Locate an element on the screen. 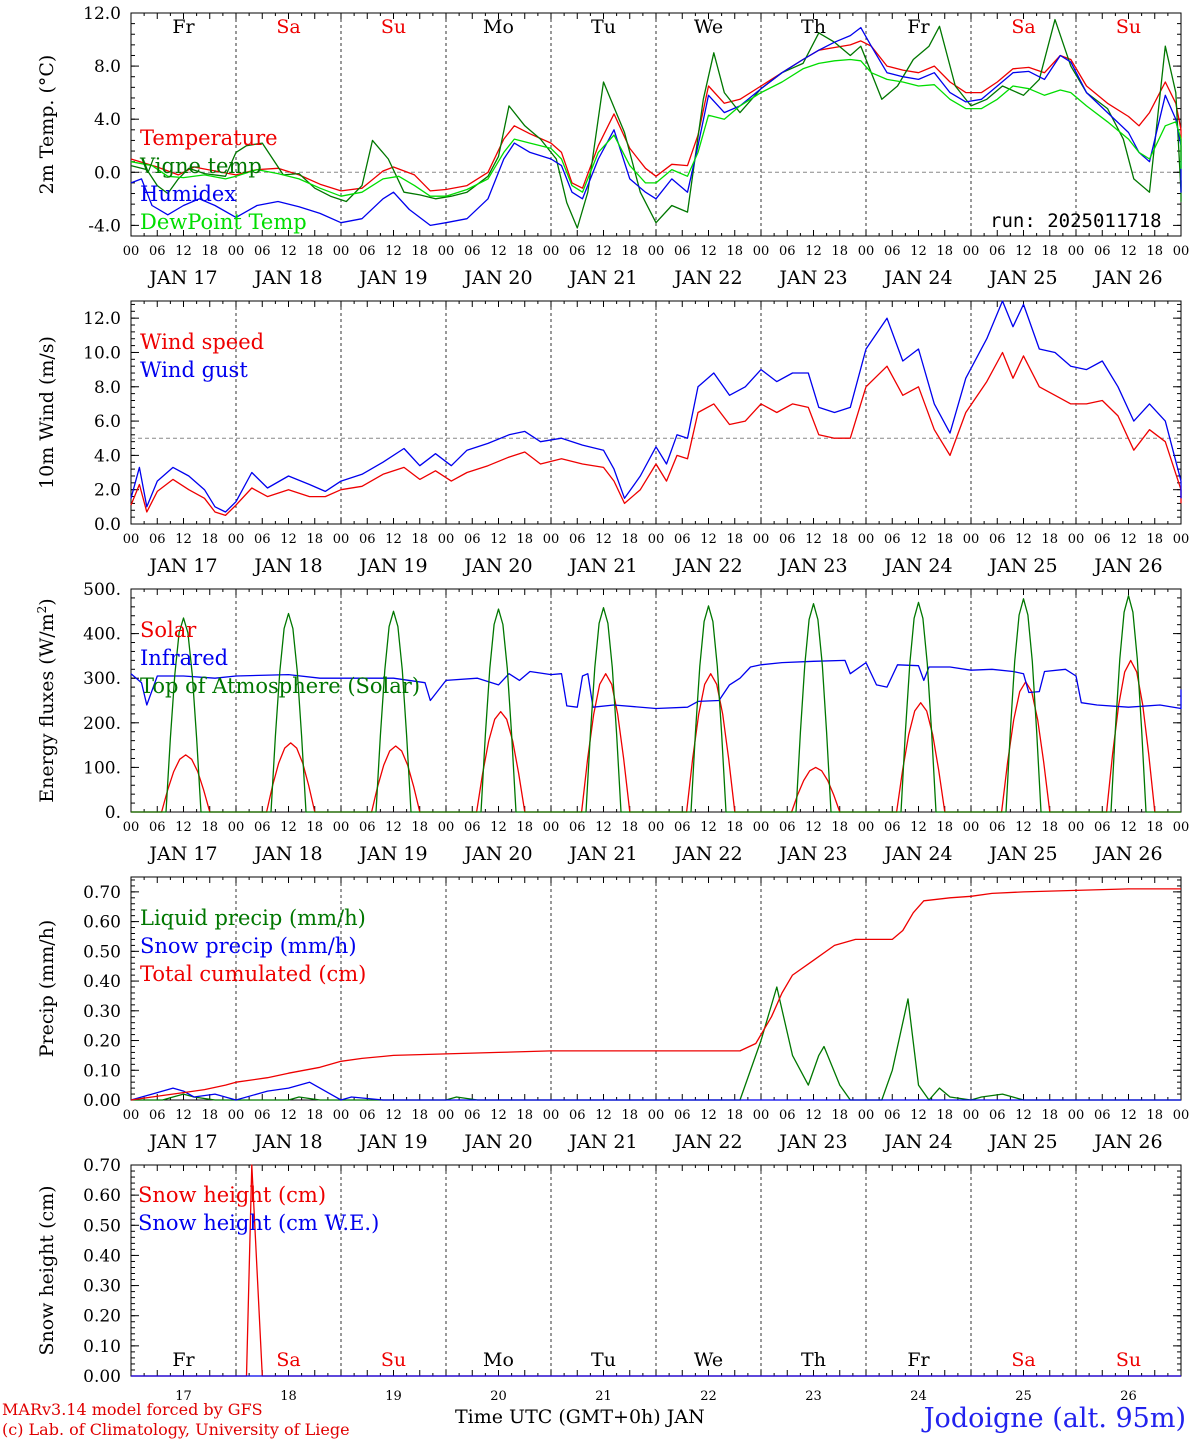  weekday-label: Su is located at coordinates (1128, 1360).